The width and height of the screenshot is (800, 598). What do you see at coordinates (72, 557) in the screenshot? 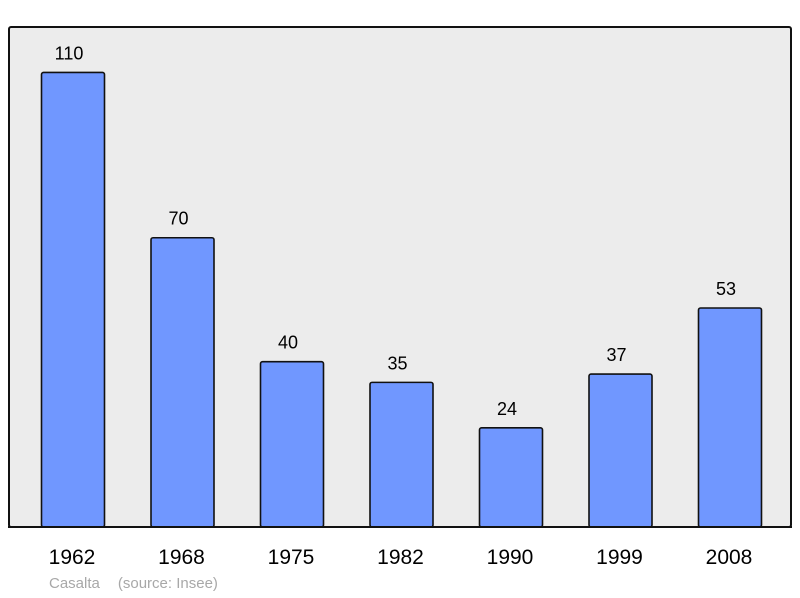
I see `x-tick-1962: 1962` at bounding box center [72, 557].